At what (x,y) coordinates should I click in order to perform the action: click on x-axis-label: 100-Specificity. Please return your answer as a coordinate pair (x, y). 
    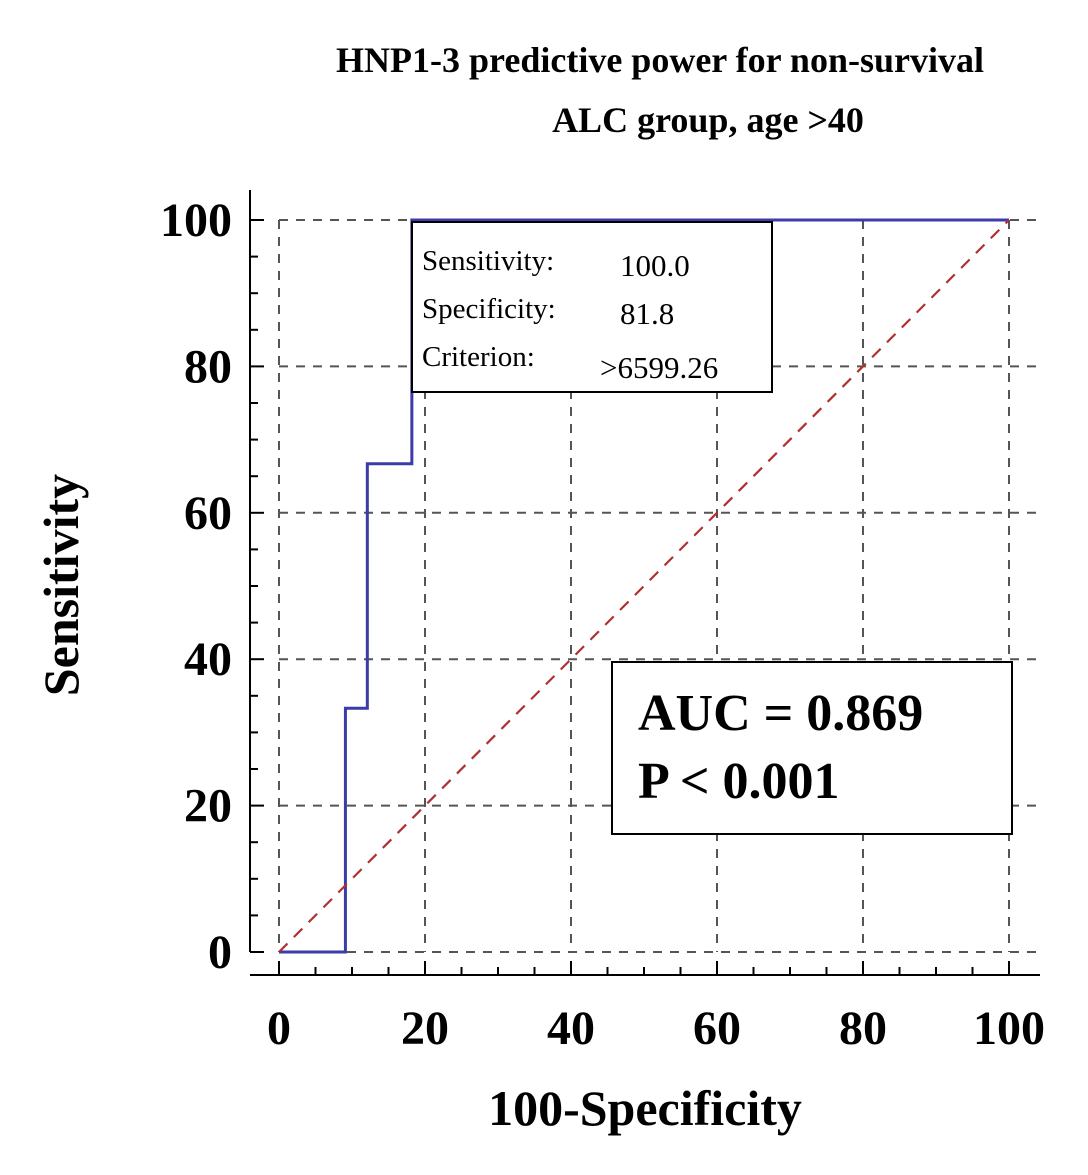
    Looking at the image, I should click on (645, 1108).